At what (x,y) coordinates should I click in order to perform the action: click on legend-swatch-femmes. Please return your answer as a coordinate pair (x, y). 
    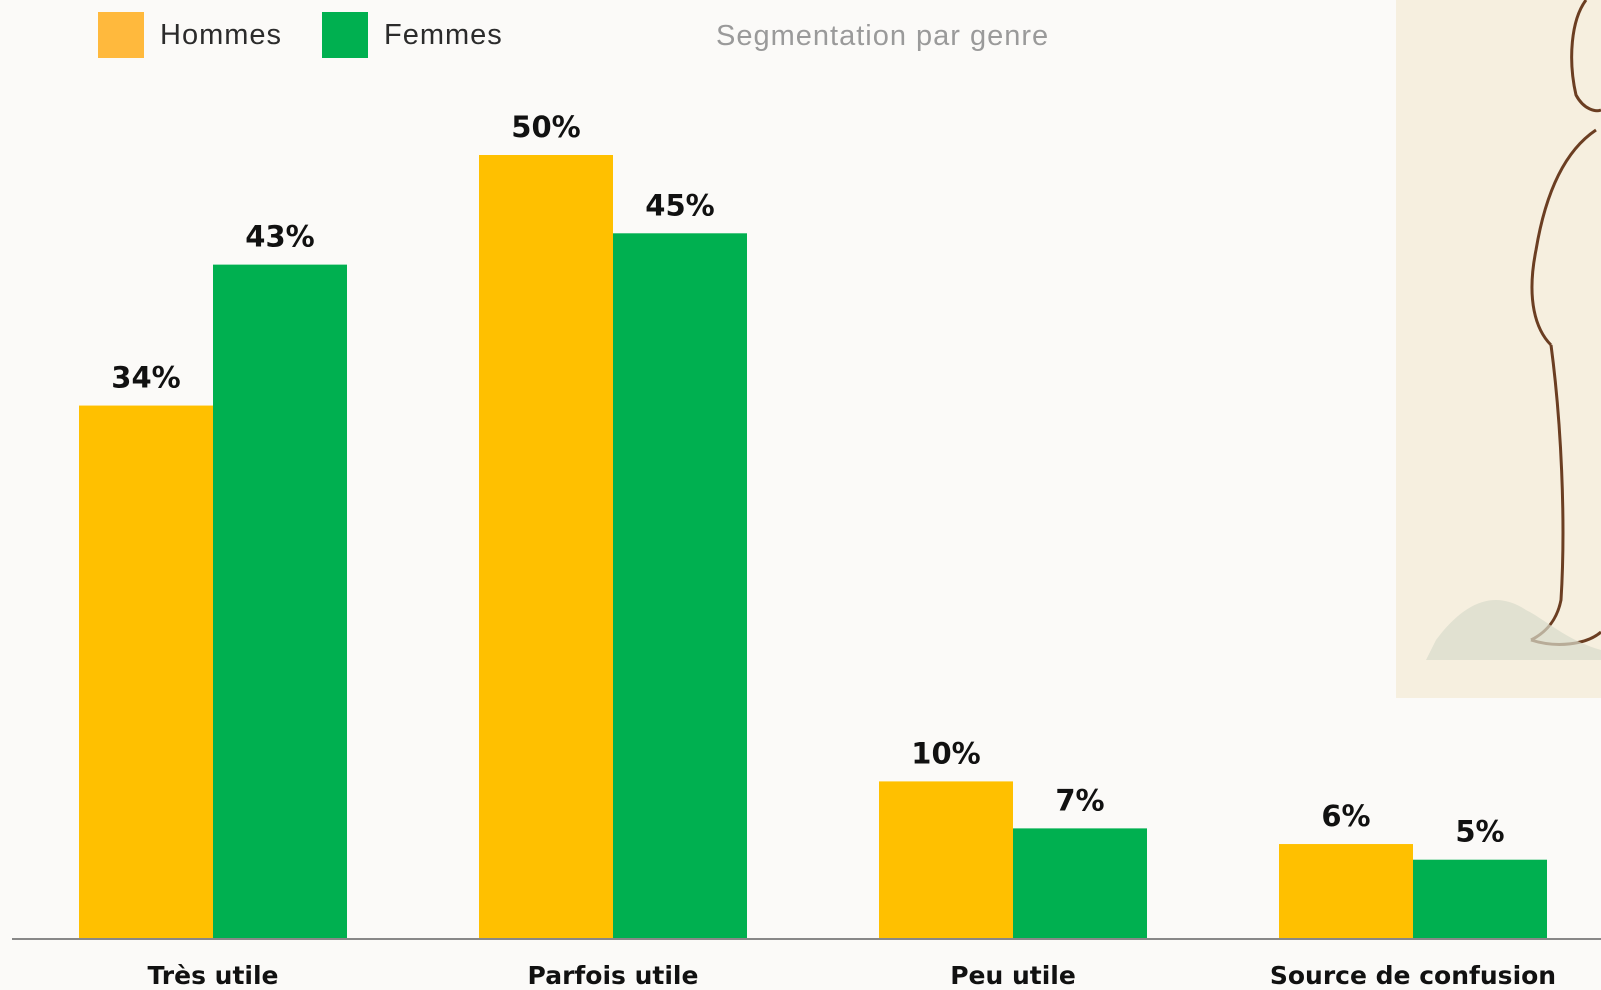
    Looking at the image, I should click on (345, 35).